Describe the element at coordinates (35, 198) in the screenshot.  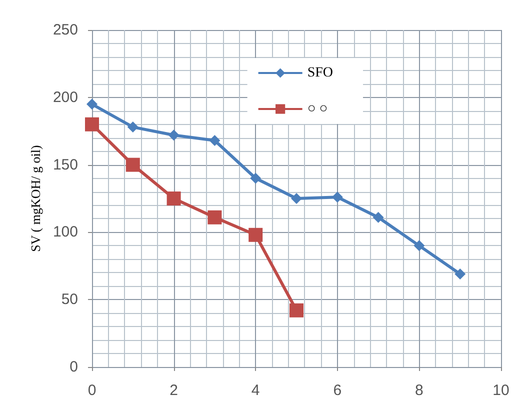
I see `y-axis-title: SV ( mgKOH/ g oil)` at that location.